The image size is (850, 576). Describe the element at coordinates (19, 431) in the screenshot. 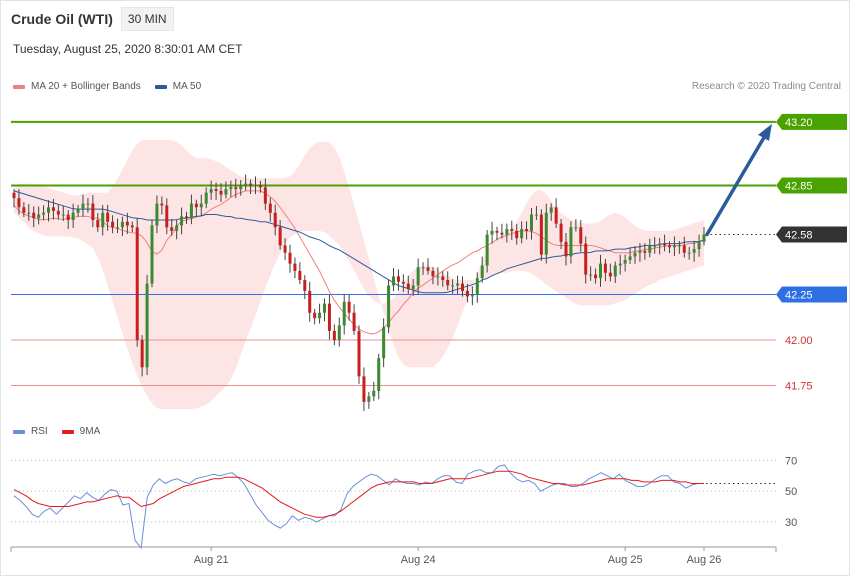

I see `legend-swatch-rsi` at that location.